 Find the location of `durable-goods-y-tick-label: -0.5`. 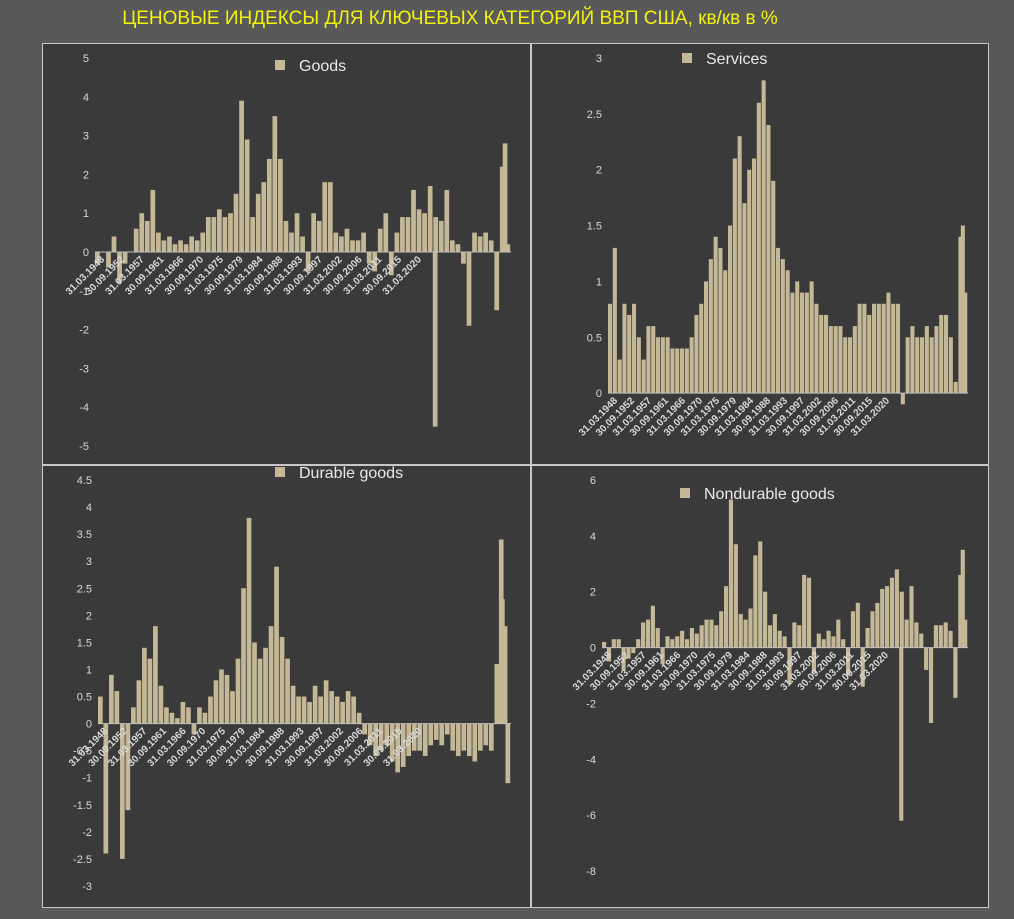

durable-goods-y-tick-label: -0.5 is located at coordinates (82, 752).